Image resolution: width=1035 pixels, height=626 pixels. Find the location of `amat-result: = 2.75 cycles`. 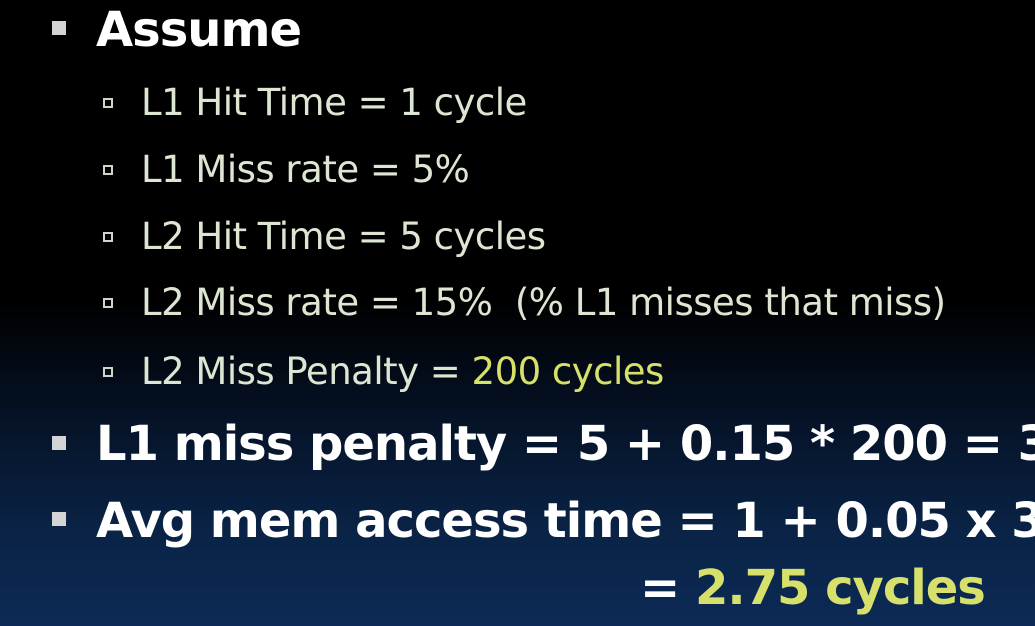

amat-result: = 2.75 cycles is located at coordinates (813, 588).